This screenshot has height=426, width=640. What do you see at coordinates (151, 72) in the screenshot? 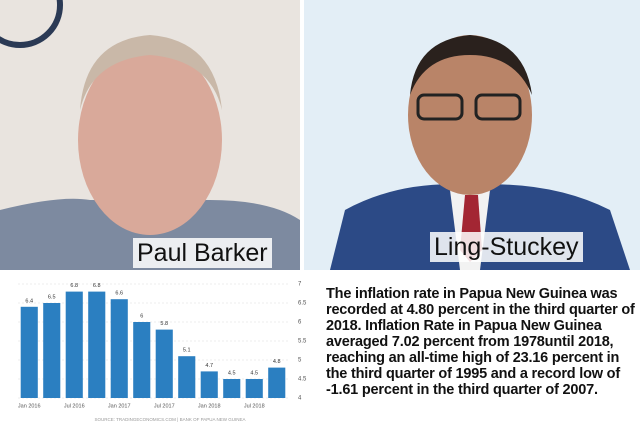
I see `photo-left-hair` at bounding box center [151, 72].